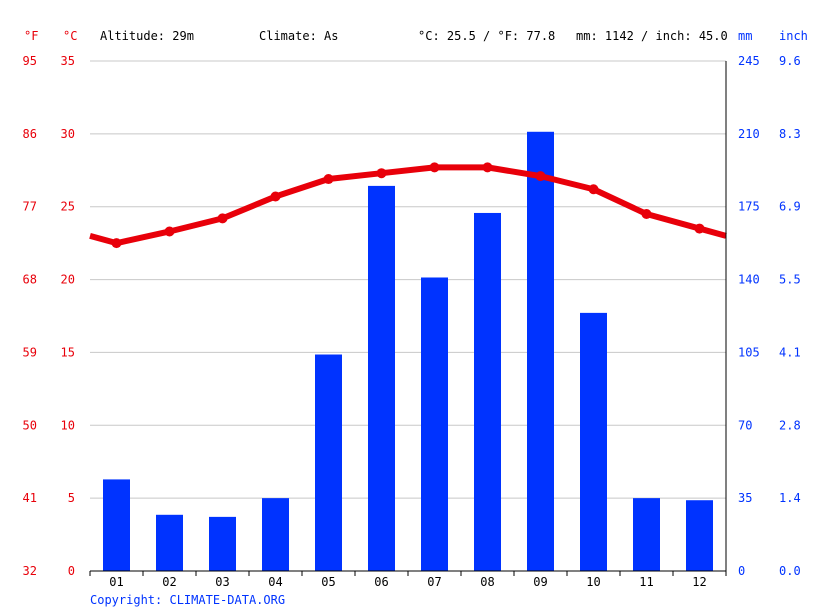 This screenshot has width=815, height=611. I want to click on x-tick-label: 02, so click(169, 582).